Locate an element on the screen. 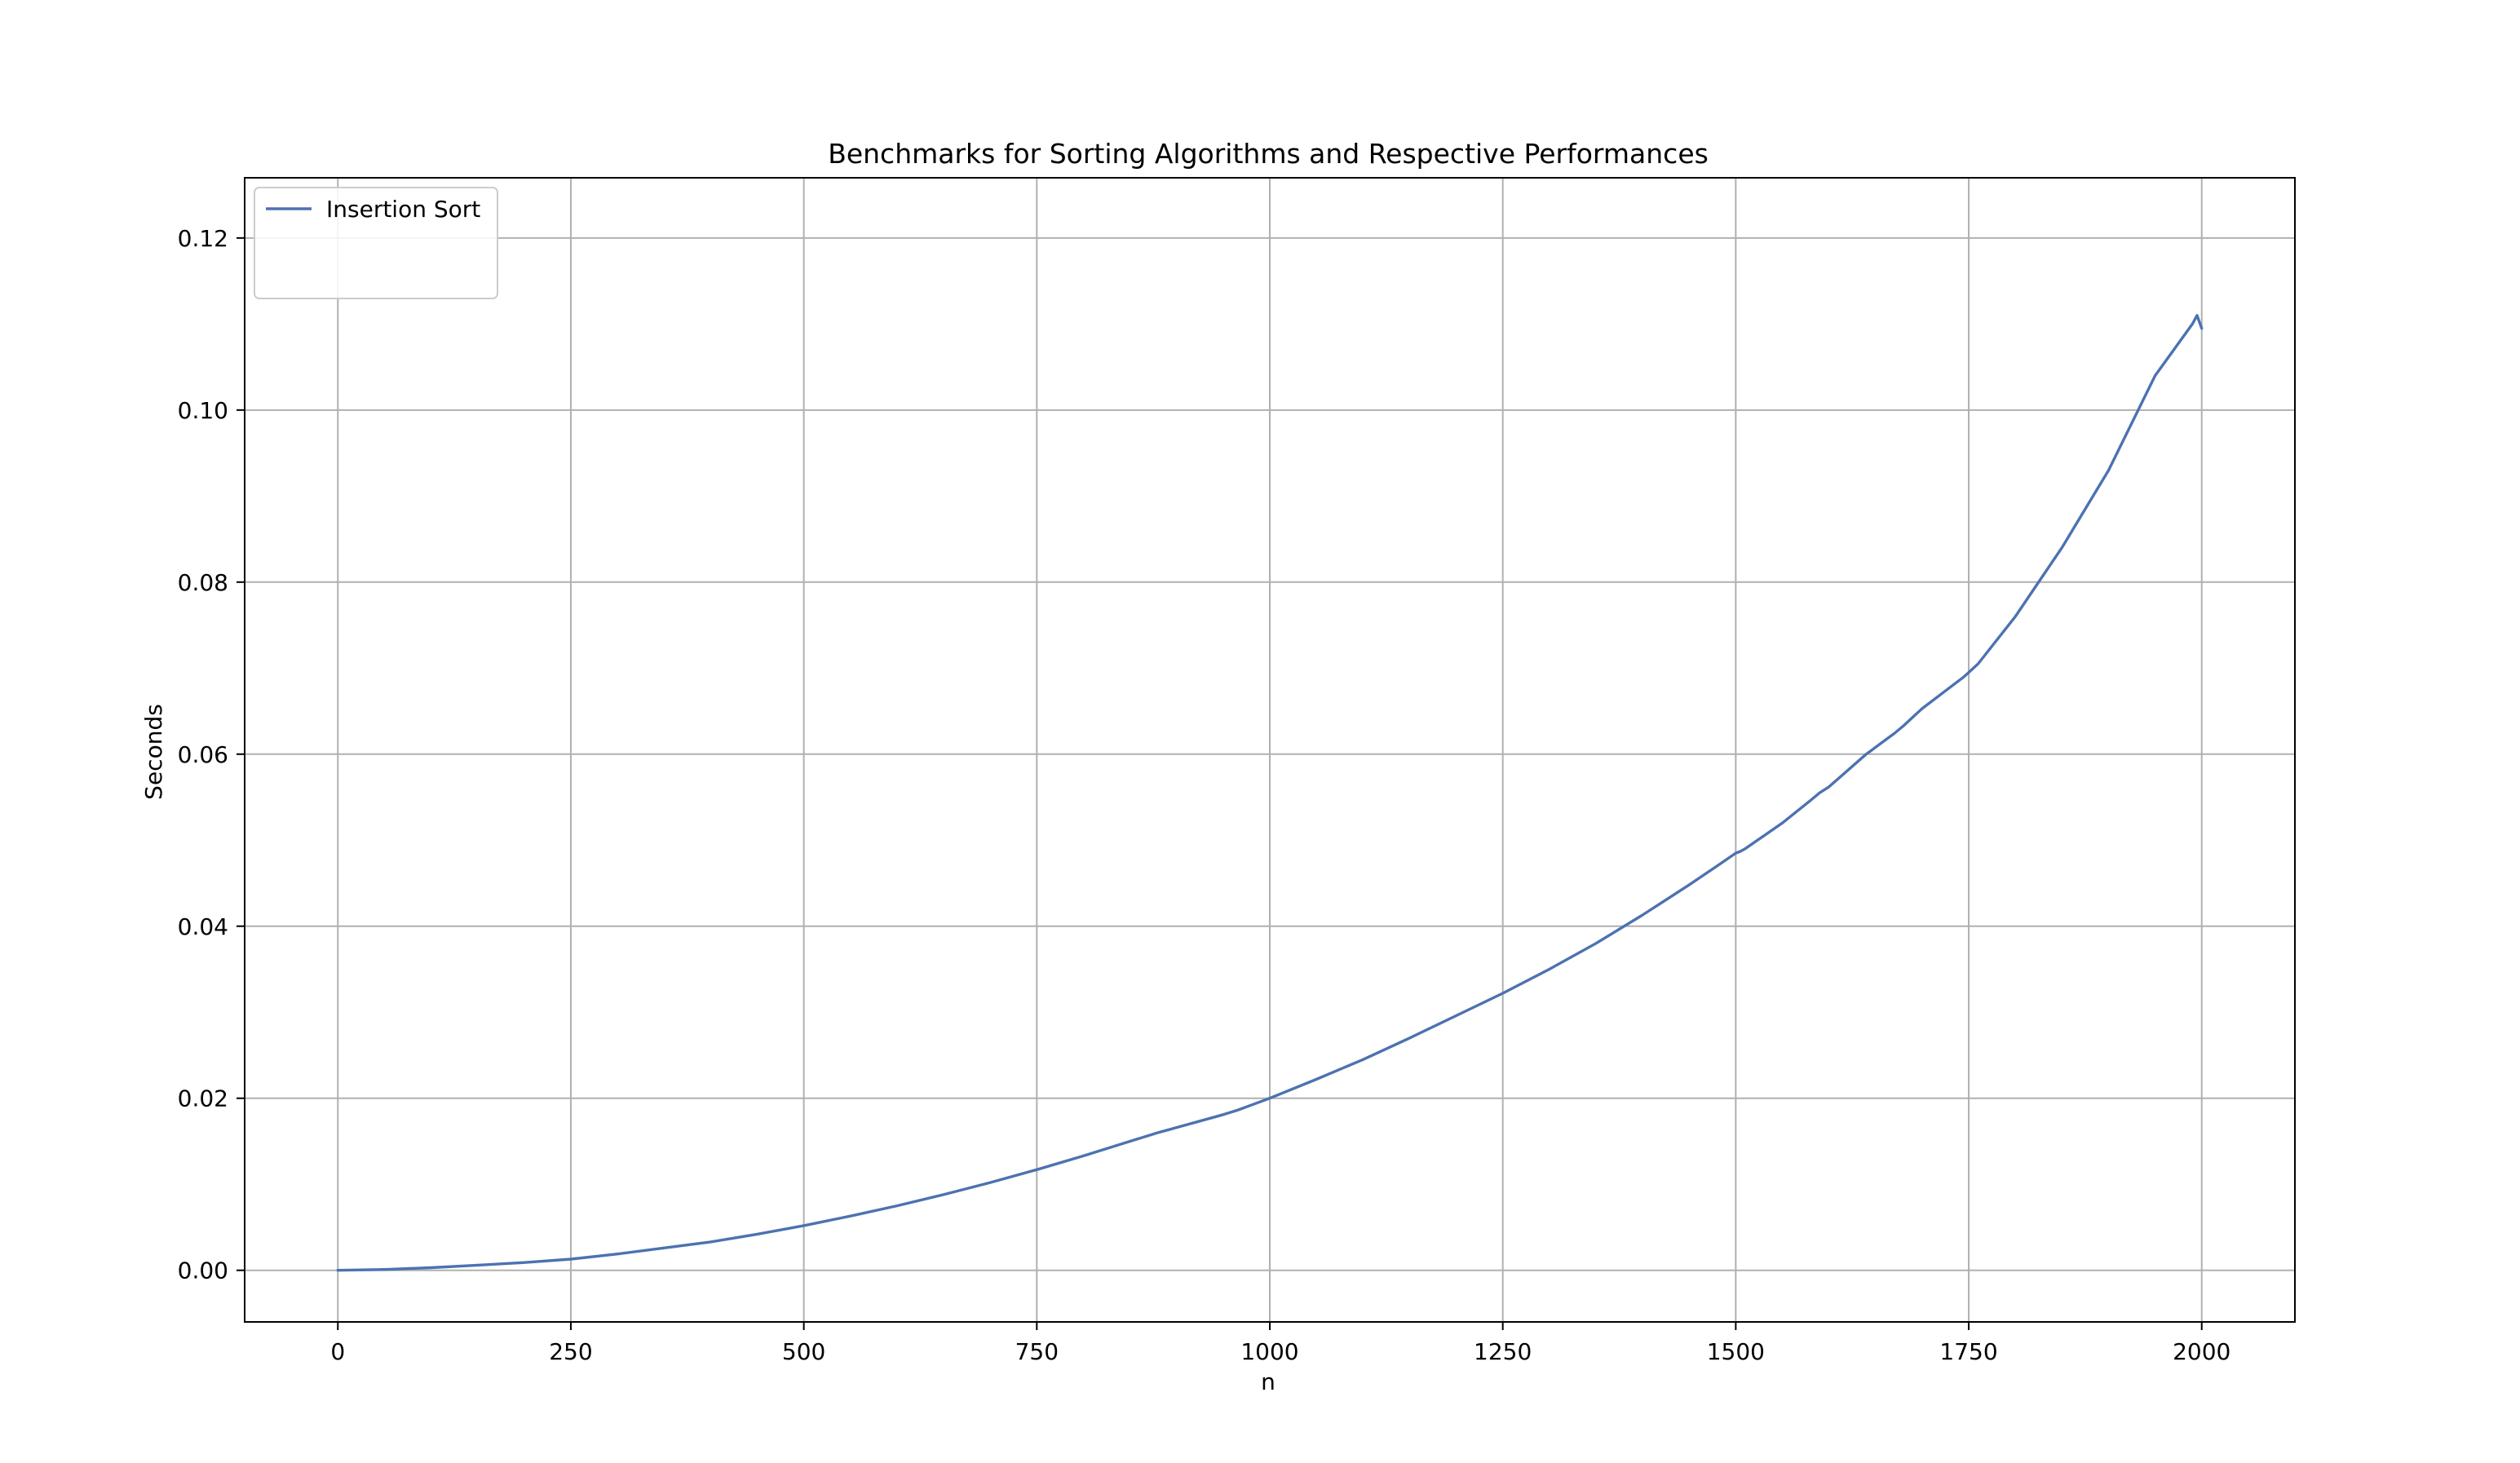 This screenshot has width=2520, height=1463. x-axis-label: n is located at coordinates (1268, 1381).